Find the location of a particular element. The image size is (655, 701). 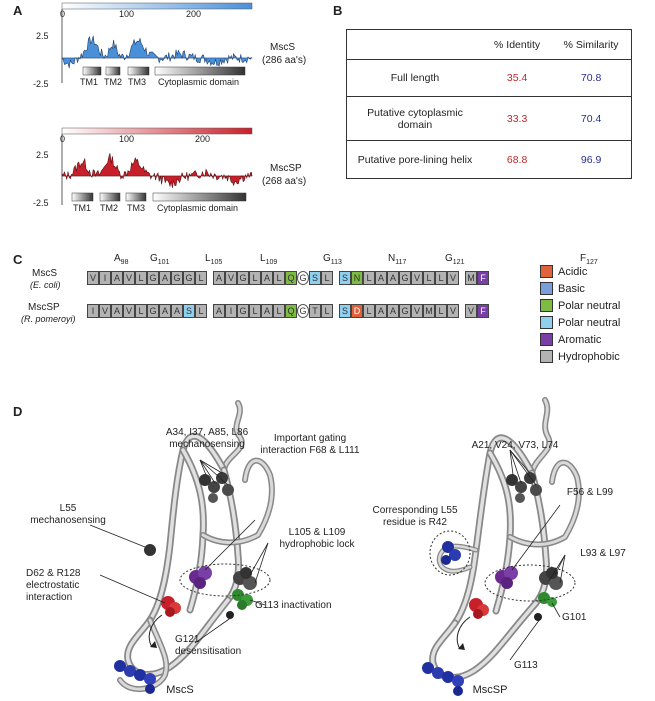

hydropathy-plots is located at coordinates (157, 103).